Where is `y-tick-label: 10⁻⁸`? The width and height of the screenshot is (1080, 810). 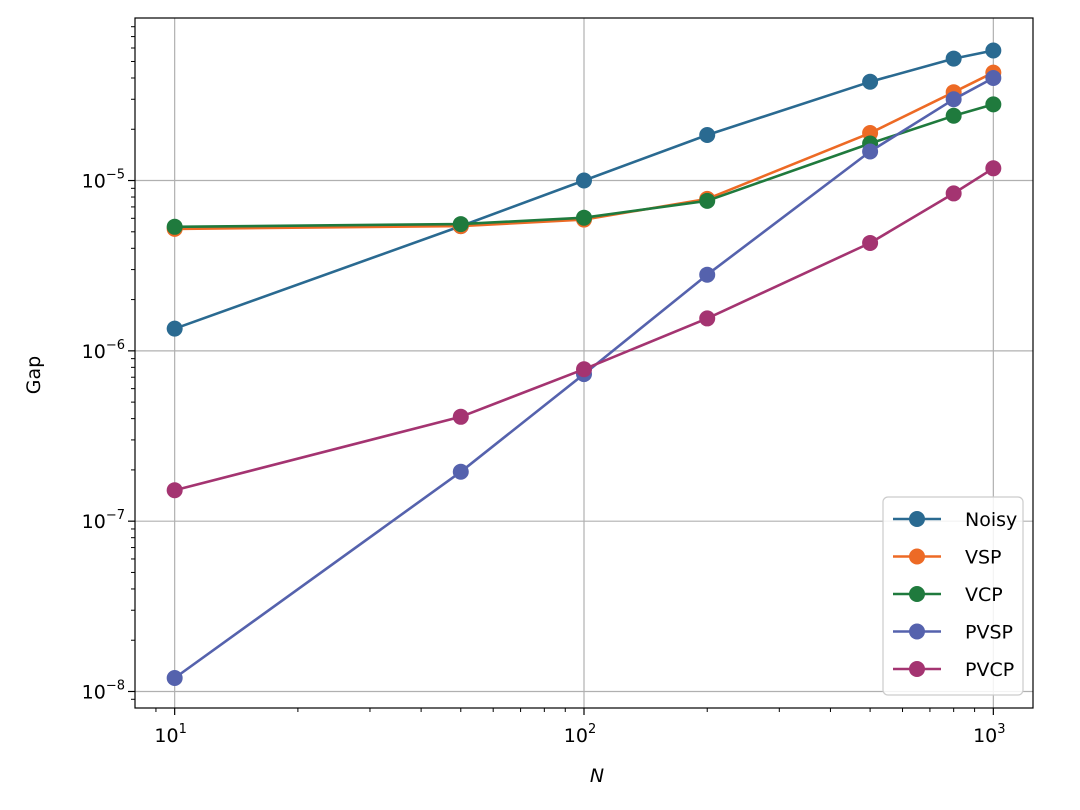
y-tick-label: 10⁻⁸ is located at coordinates (103, 690).